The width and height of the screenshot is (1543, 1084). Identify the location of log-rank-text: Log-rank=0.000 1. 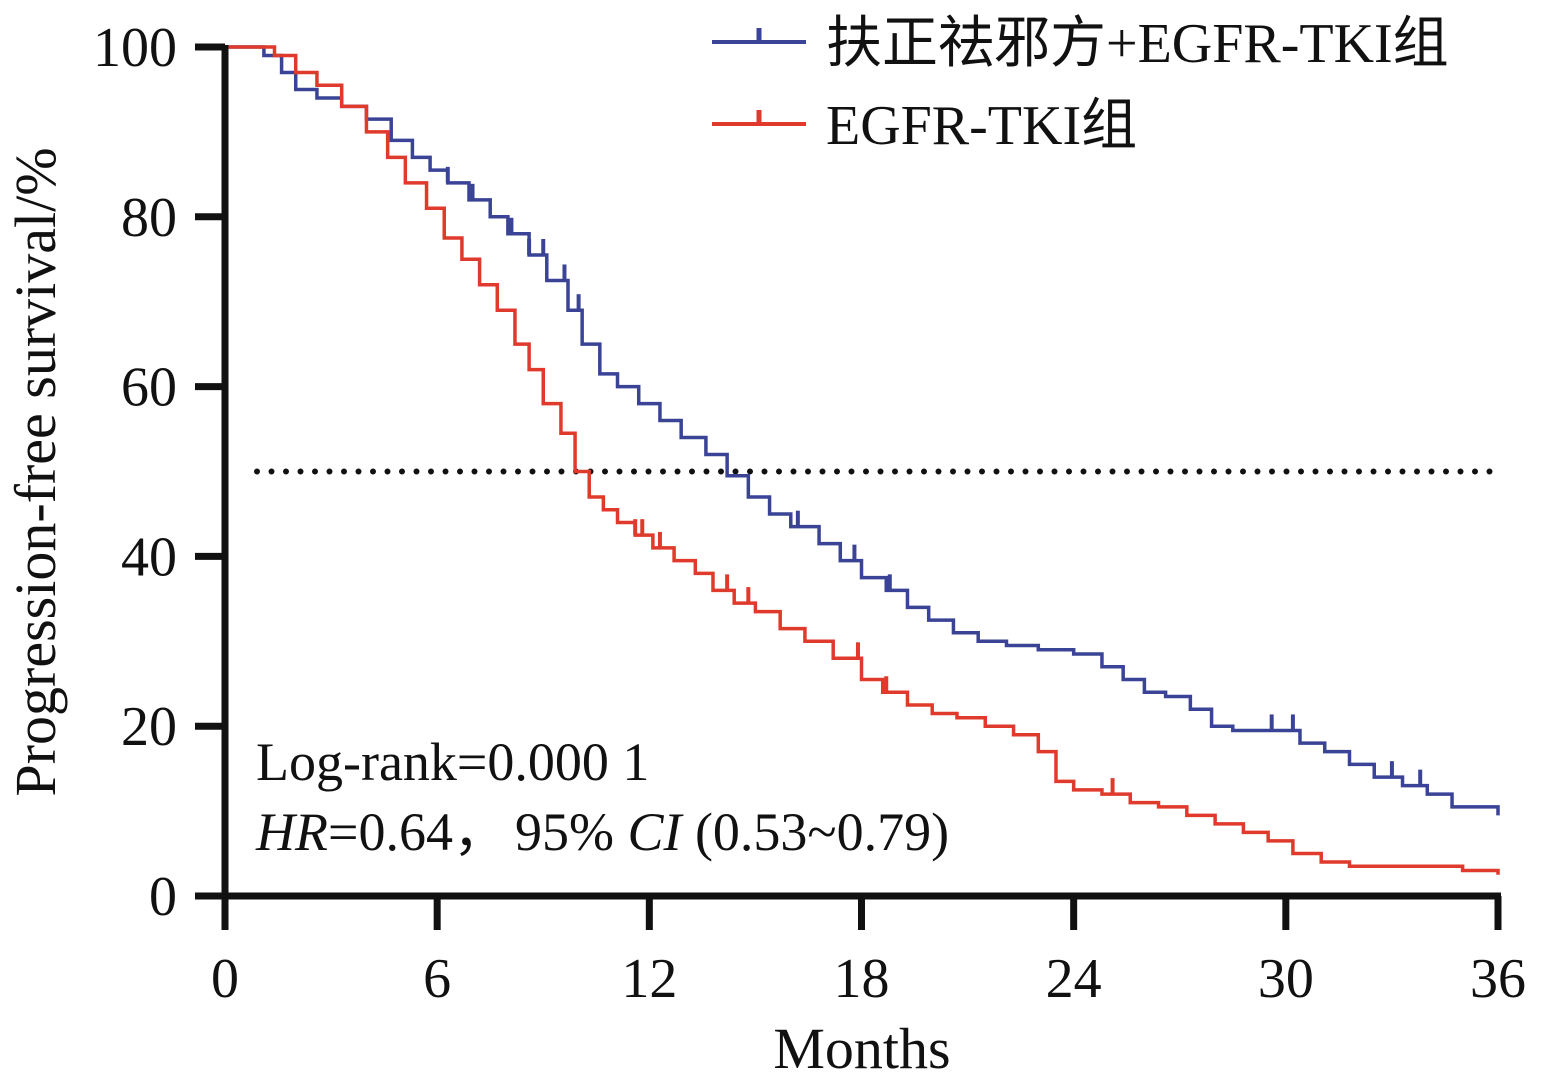
(452, 762).